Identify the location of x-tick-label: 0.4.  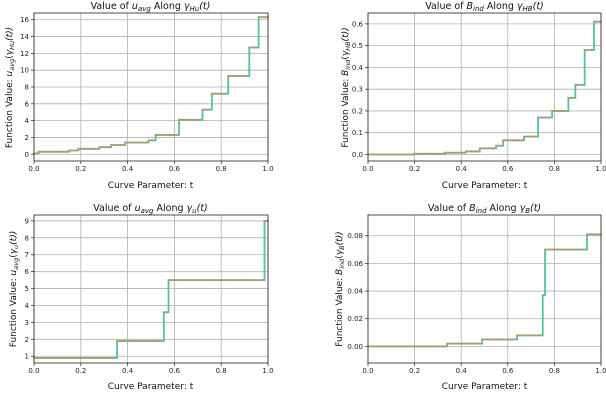
(462, 169).